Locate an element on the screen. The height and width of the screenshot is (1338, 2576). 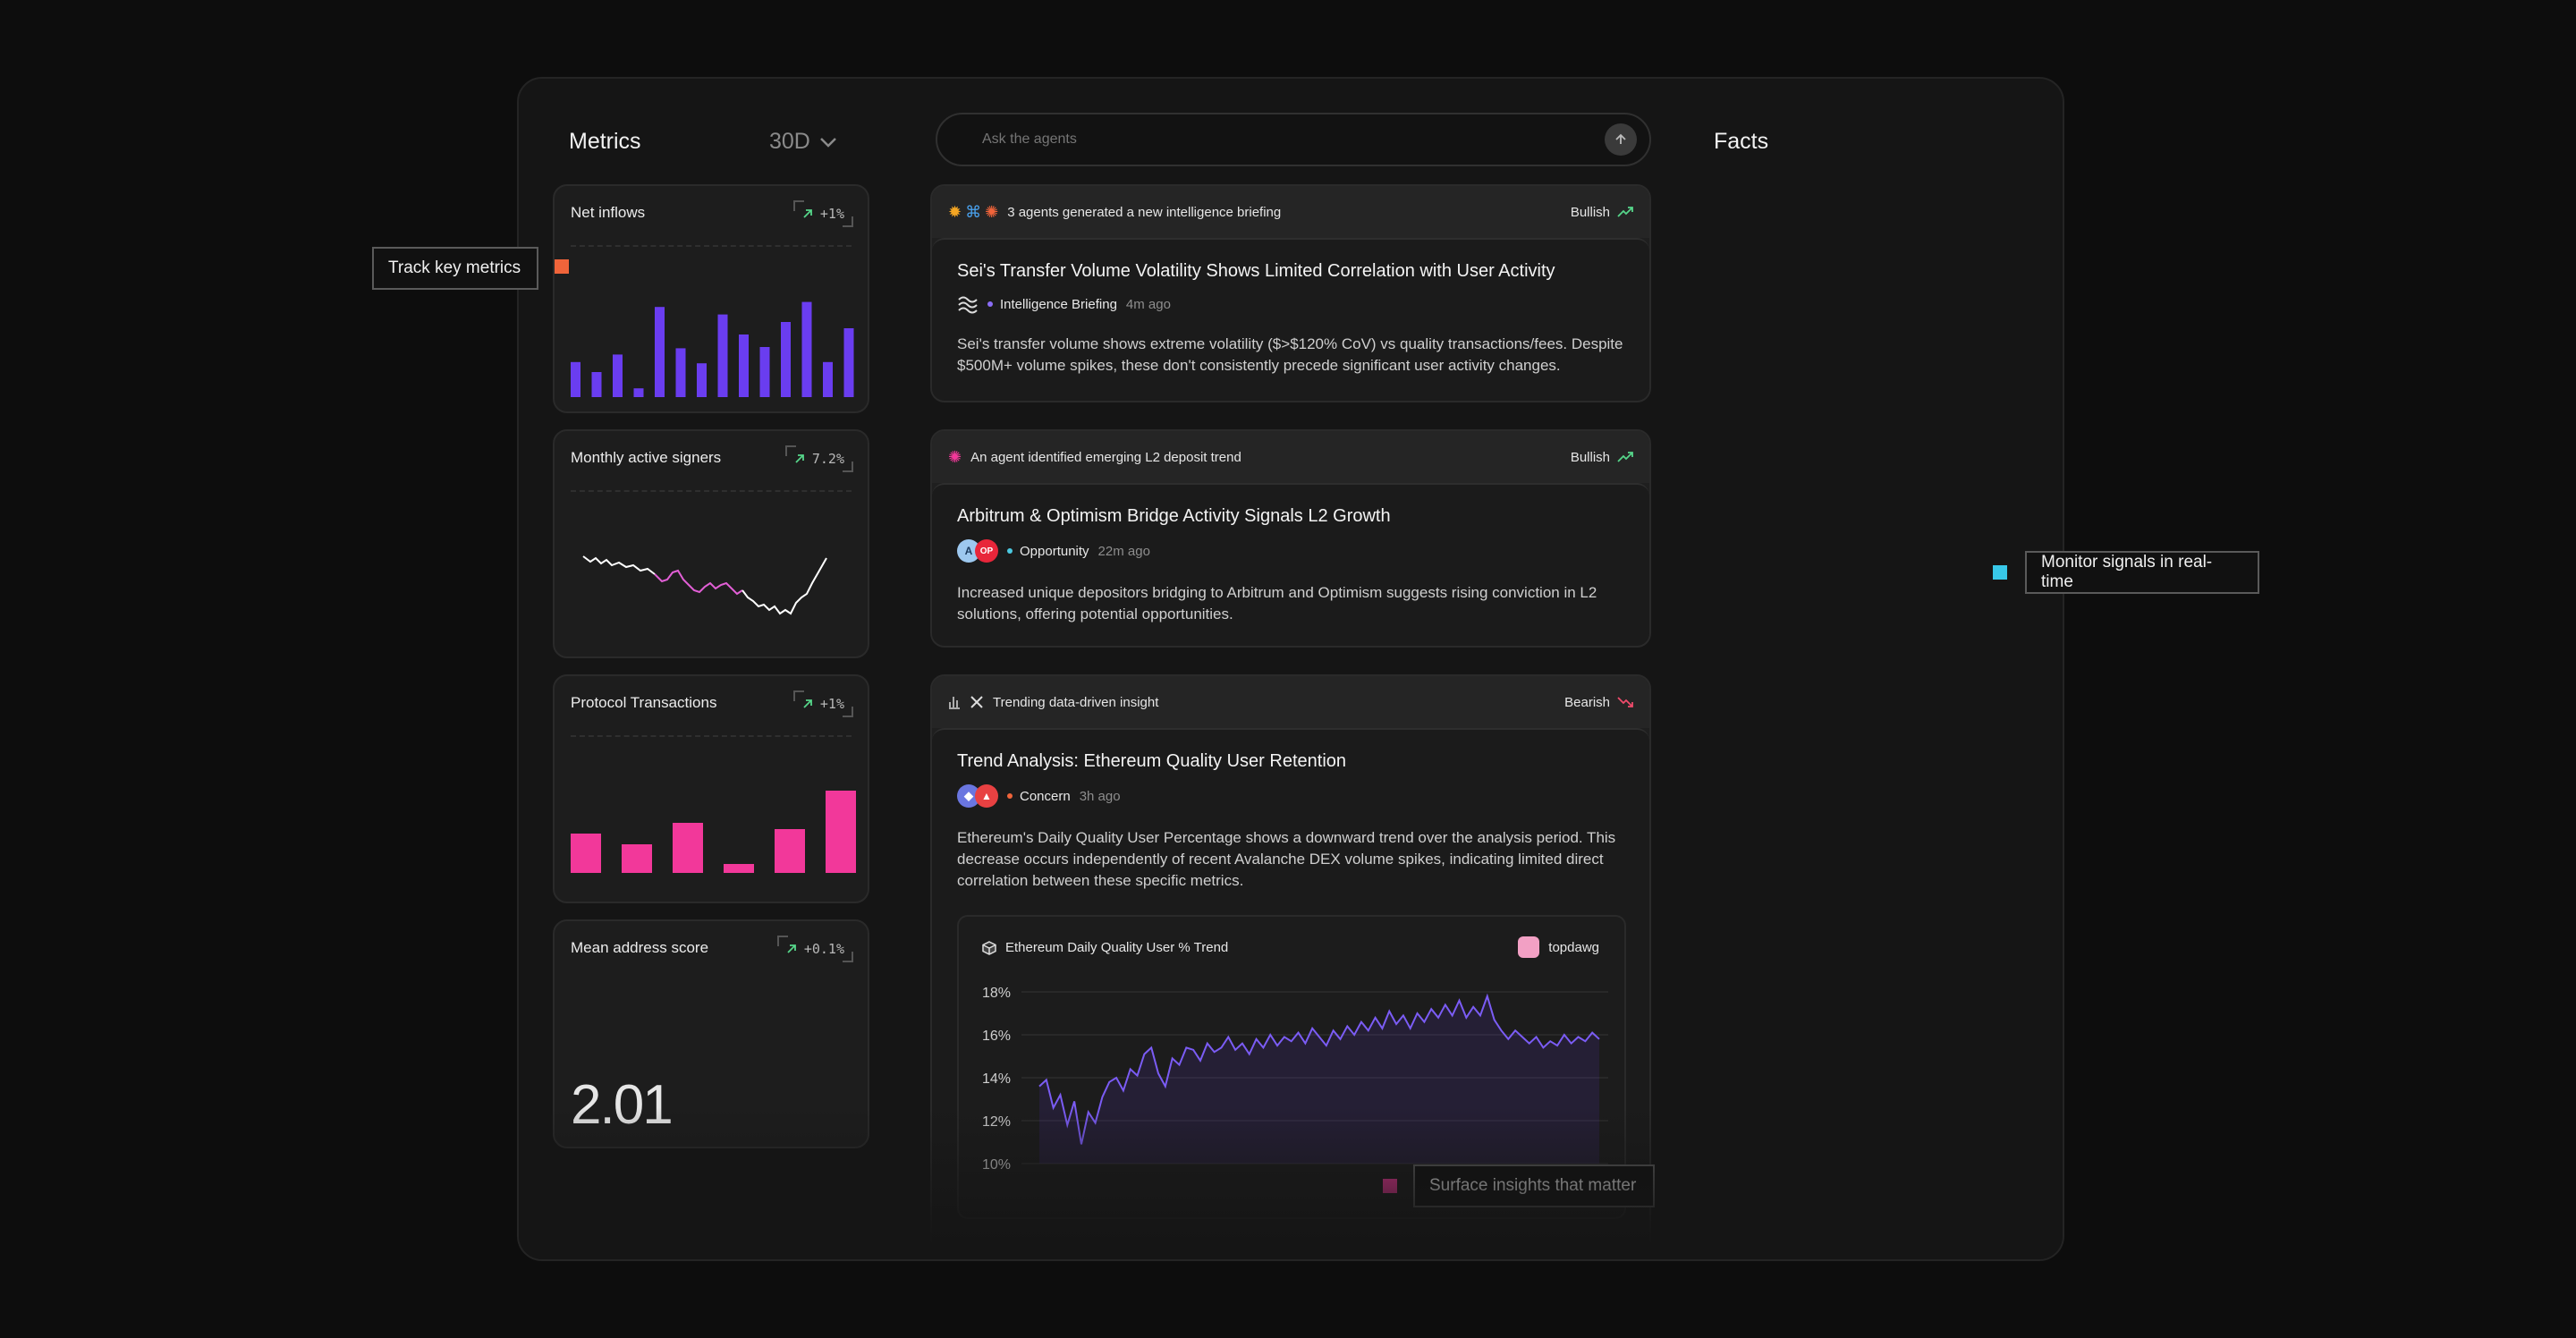
y-tick-label: 14% is located at coordinates (996, 1079).